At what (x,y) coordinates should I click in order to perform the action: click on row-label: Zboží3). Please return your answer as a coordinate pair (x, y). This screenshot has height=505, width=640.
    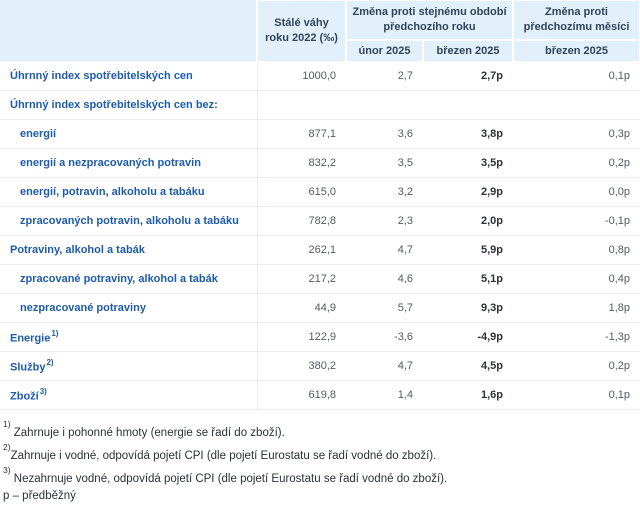
    Looking at the image, I should click on (128, 395).